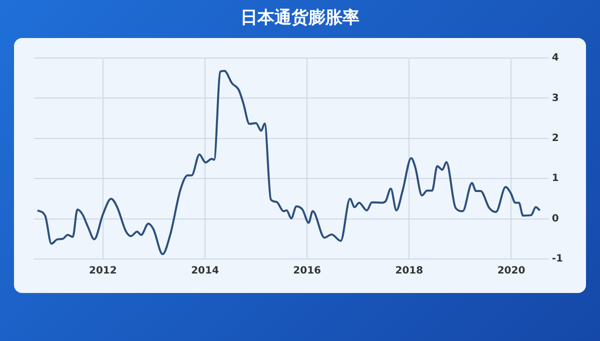 The image size is (600, 341). What do you see at coordinates (300, 18) in the screenshot?
I see `chart-title: 日本通货膨胀率` at bounding box center [300, 18].